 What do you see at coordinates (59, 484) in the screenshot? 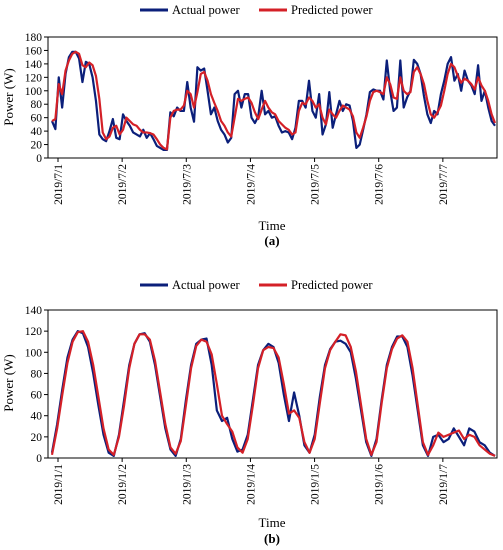
I see `chart-b-x-tick-label: 2019/1/1` at bounding box center [59, 484].